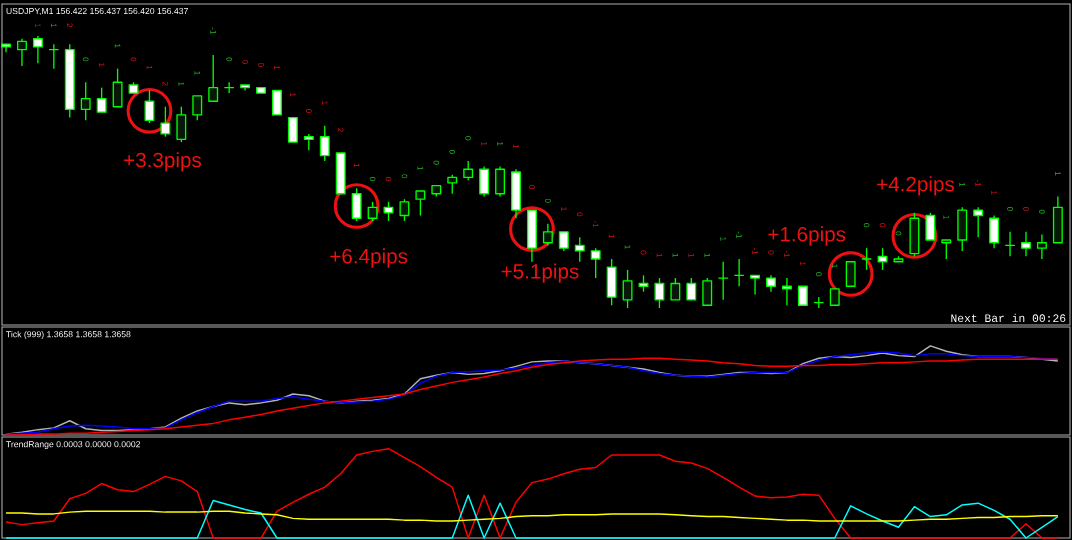  What do you see at coordinates (1008, 318) in the screenshot?
I see `text: Next Bar in 00:26` at bounding box center [1008, 318].